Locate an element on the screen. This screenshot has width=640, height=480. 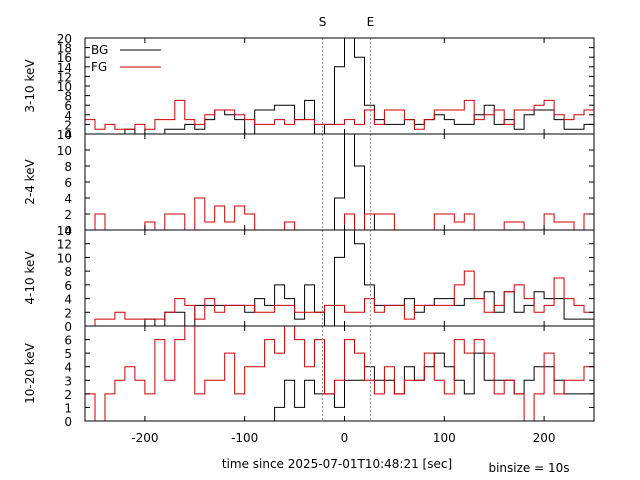
y-tick-label: 1 is located at coordinates (68, 408).